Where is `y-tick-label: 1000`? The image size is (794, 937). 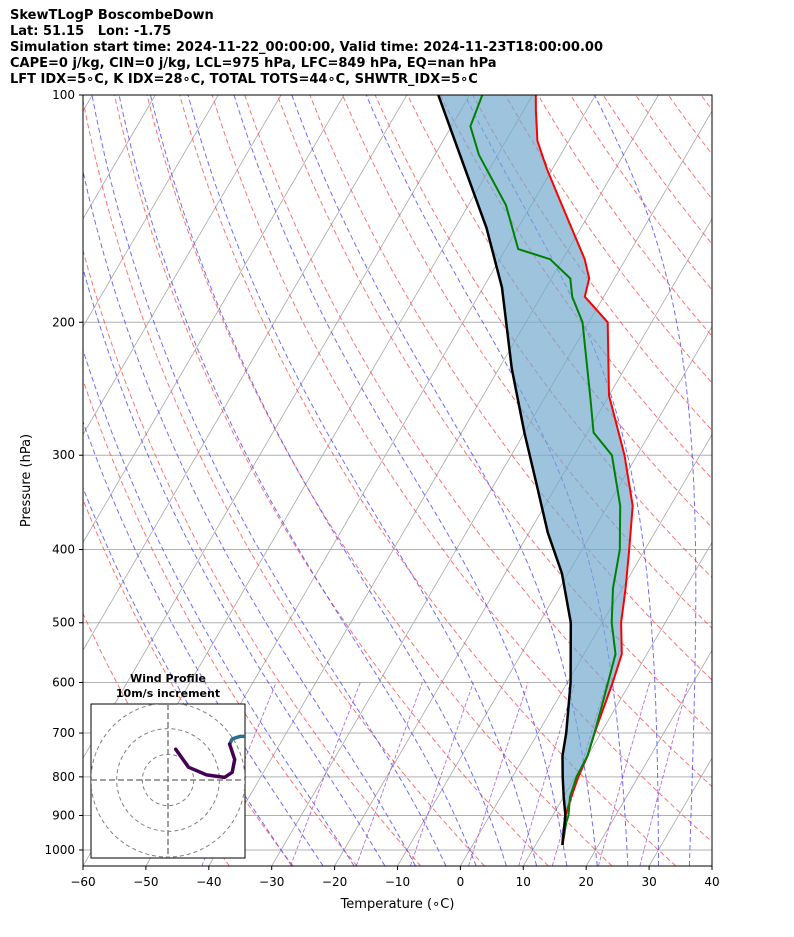 y-tick-label: 1000 is located at coordinates (59, 850).